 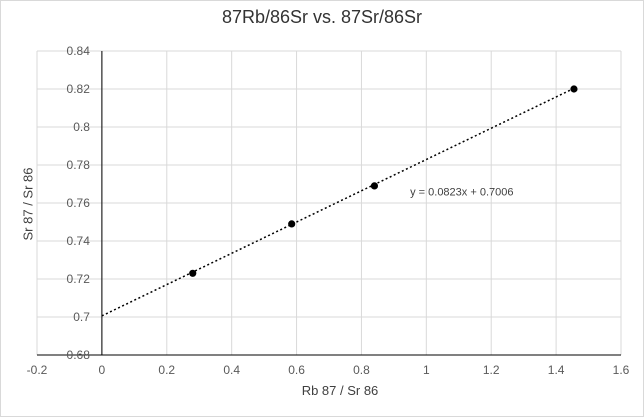 What do you see at coordinates (79, 203) in the screenshot?
I see `y-tick-label: 0.76` at bounding box center [79, 203].